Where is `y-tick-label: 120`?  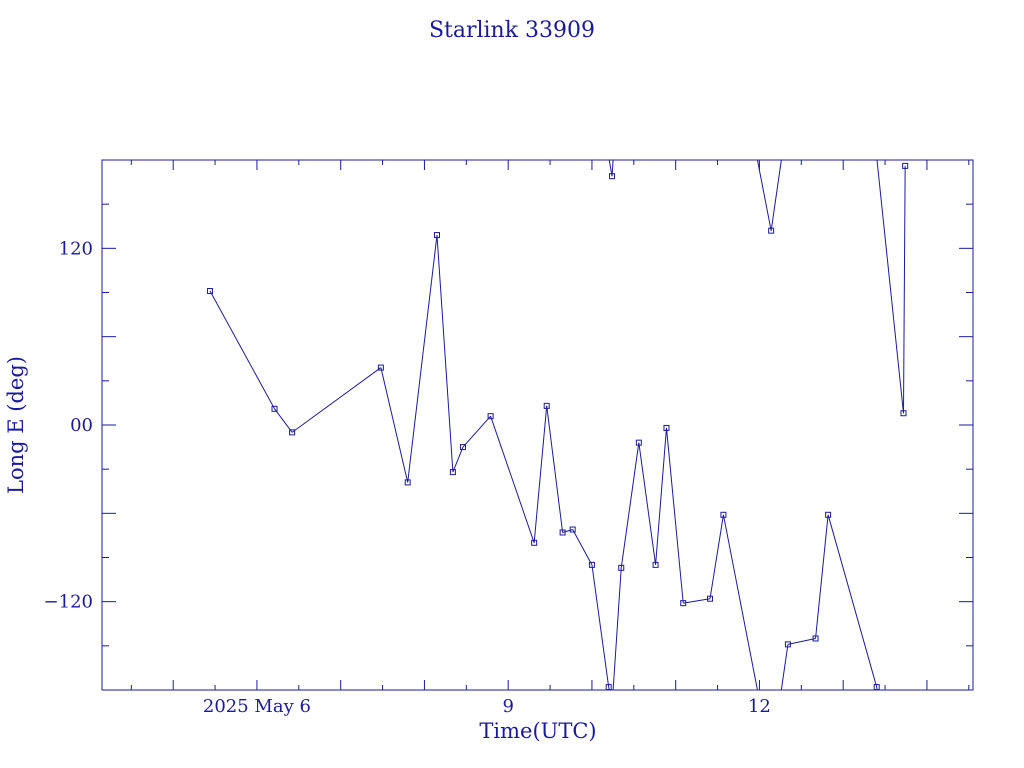
y-tick-label: 120 is located at coordinates (76, 248).